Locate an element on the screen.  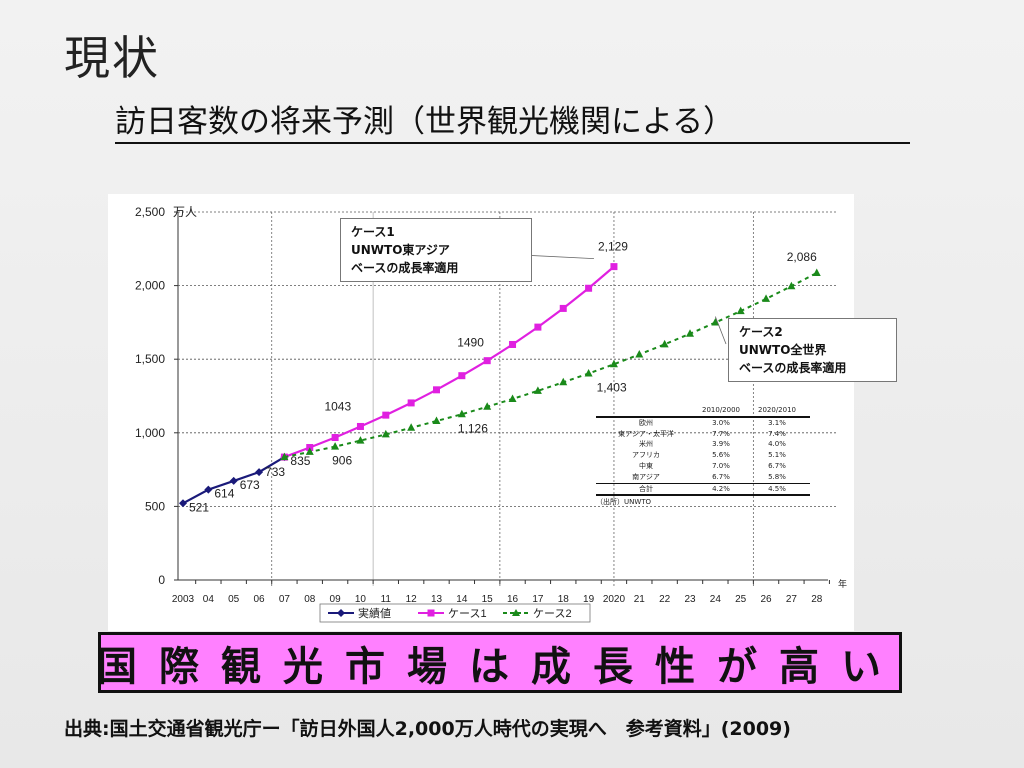
growth-table-value: 7.7% is located at coordinates (721, 433).